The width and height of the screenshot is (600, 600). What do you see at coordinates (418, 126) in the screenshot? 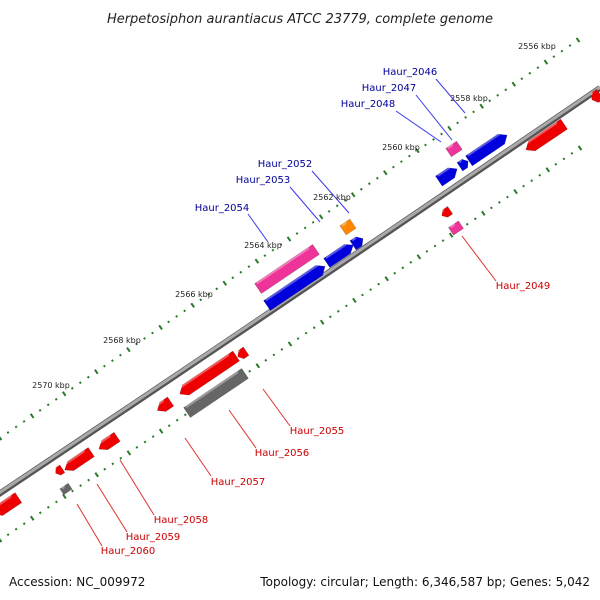
I see `leader-haur-2048` at bounding box center [418, 126].